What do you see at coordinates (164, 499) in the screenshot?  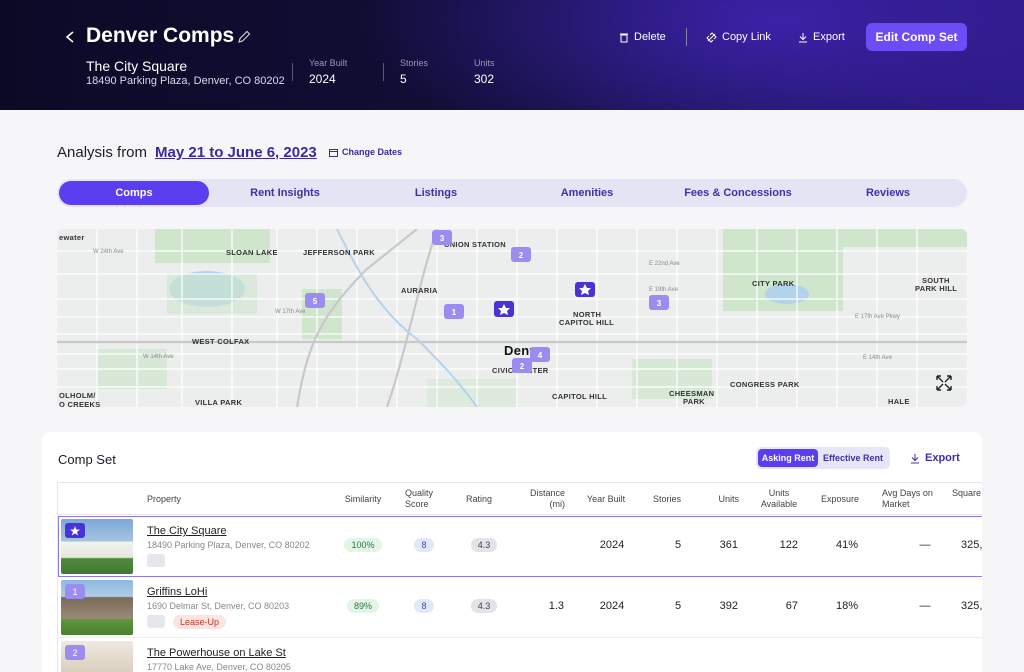 I see `column-header: Property` at bounding box center [164, 499].